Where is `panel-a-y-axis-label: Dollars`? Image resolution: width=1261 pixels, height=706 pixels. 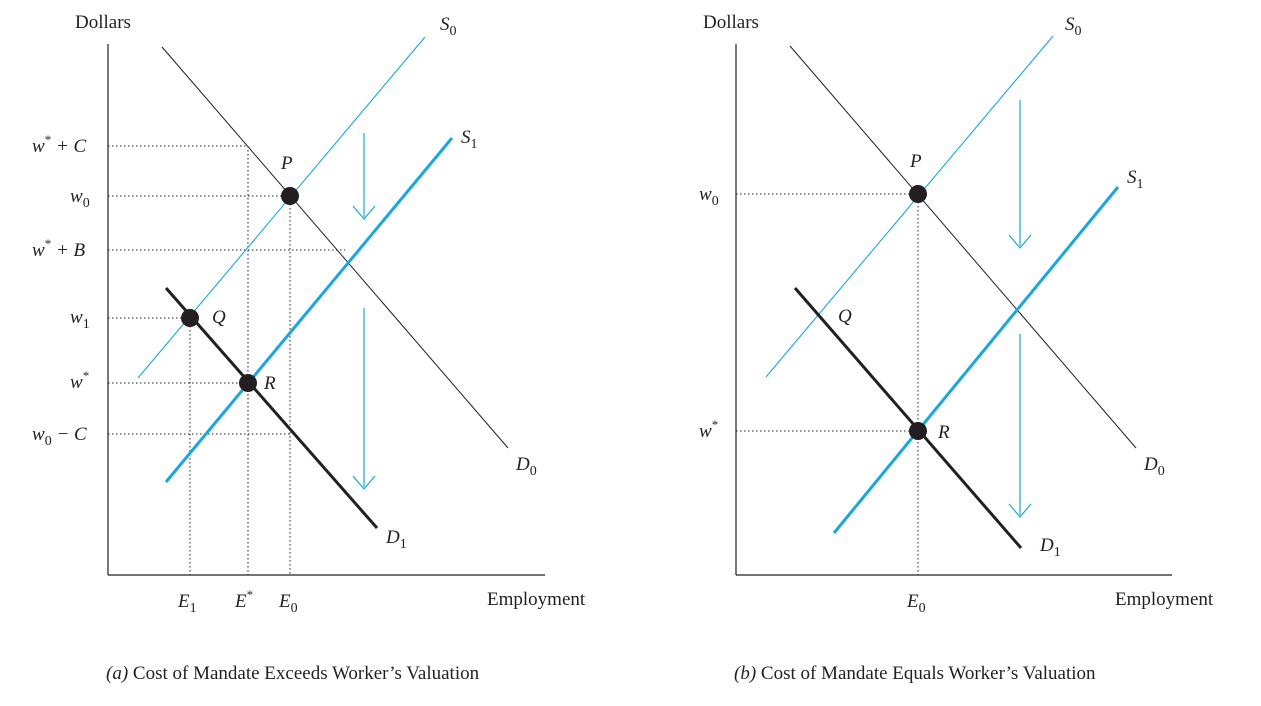
panel-a-y-axis-label: Dollars is located at coordinates (103, 22).